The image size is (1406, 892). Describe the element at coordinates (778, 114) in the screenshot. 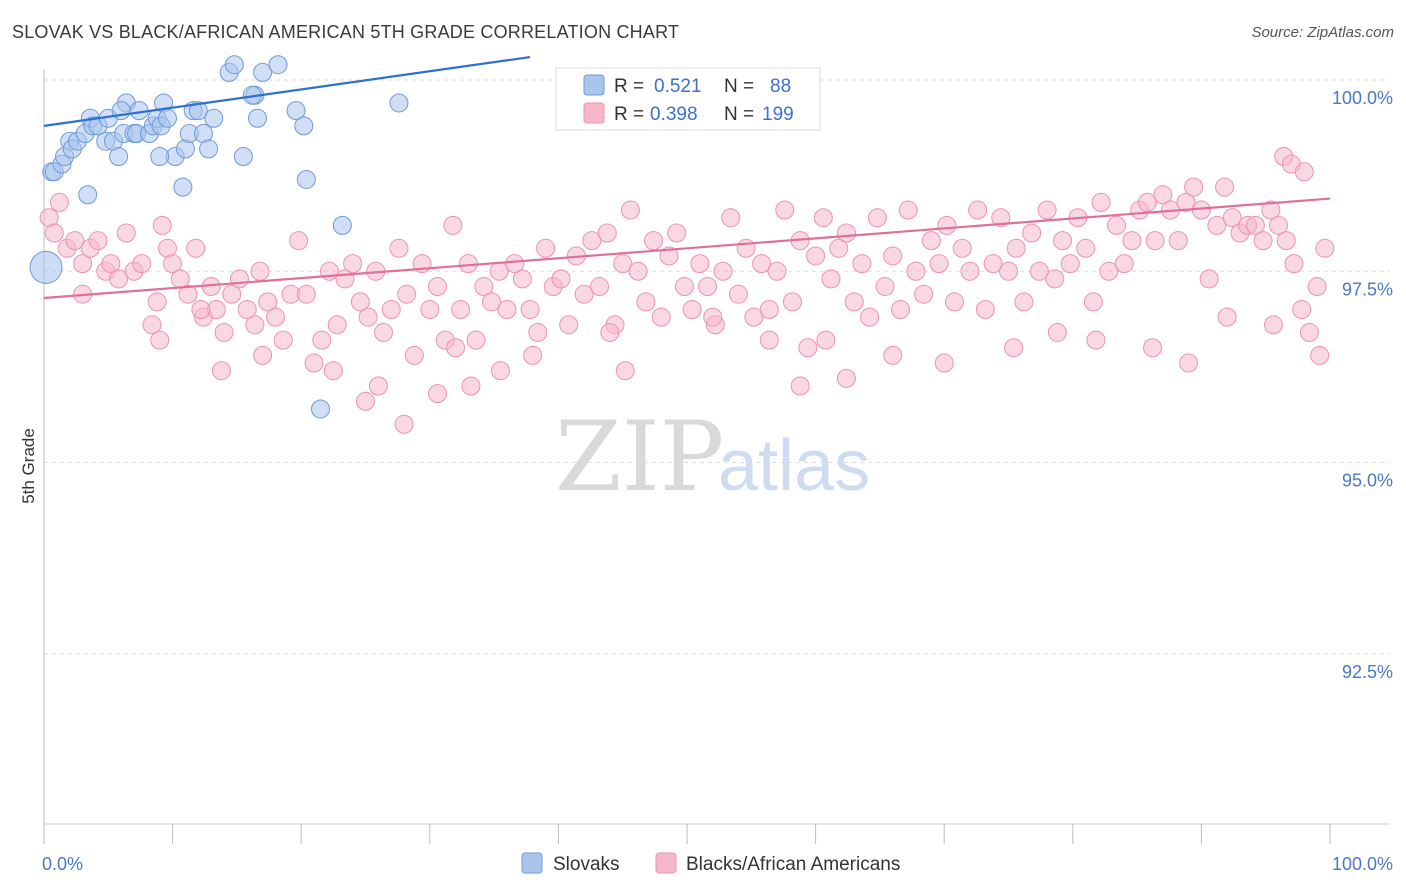

I see `legend-n-value-2: 199` at that location.